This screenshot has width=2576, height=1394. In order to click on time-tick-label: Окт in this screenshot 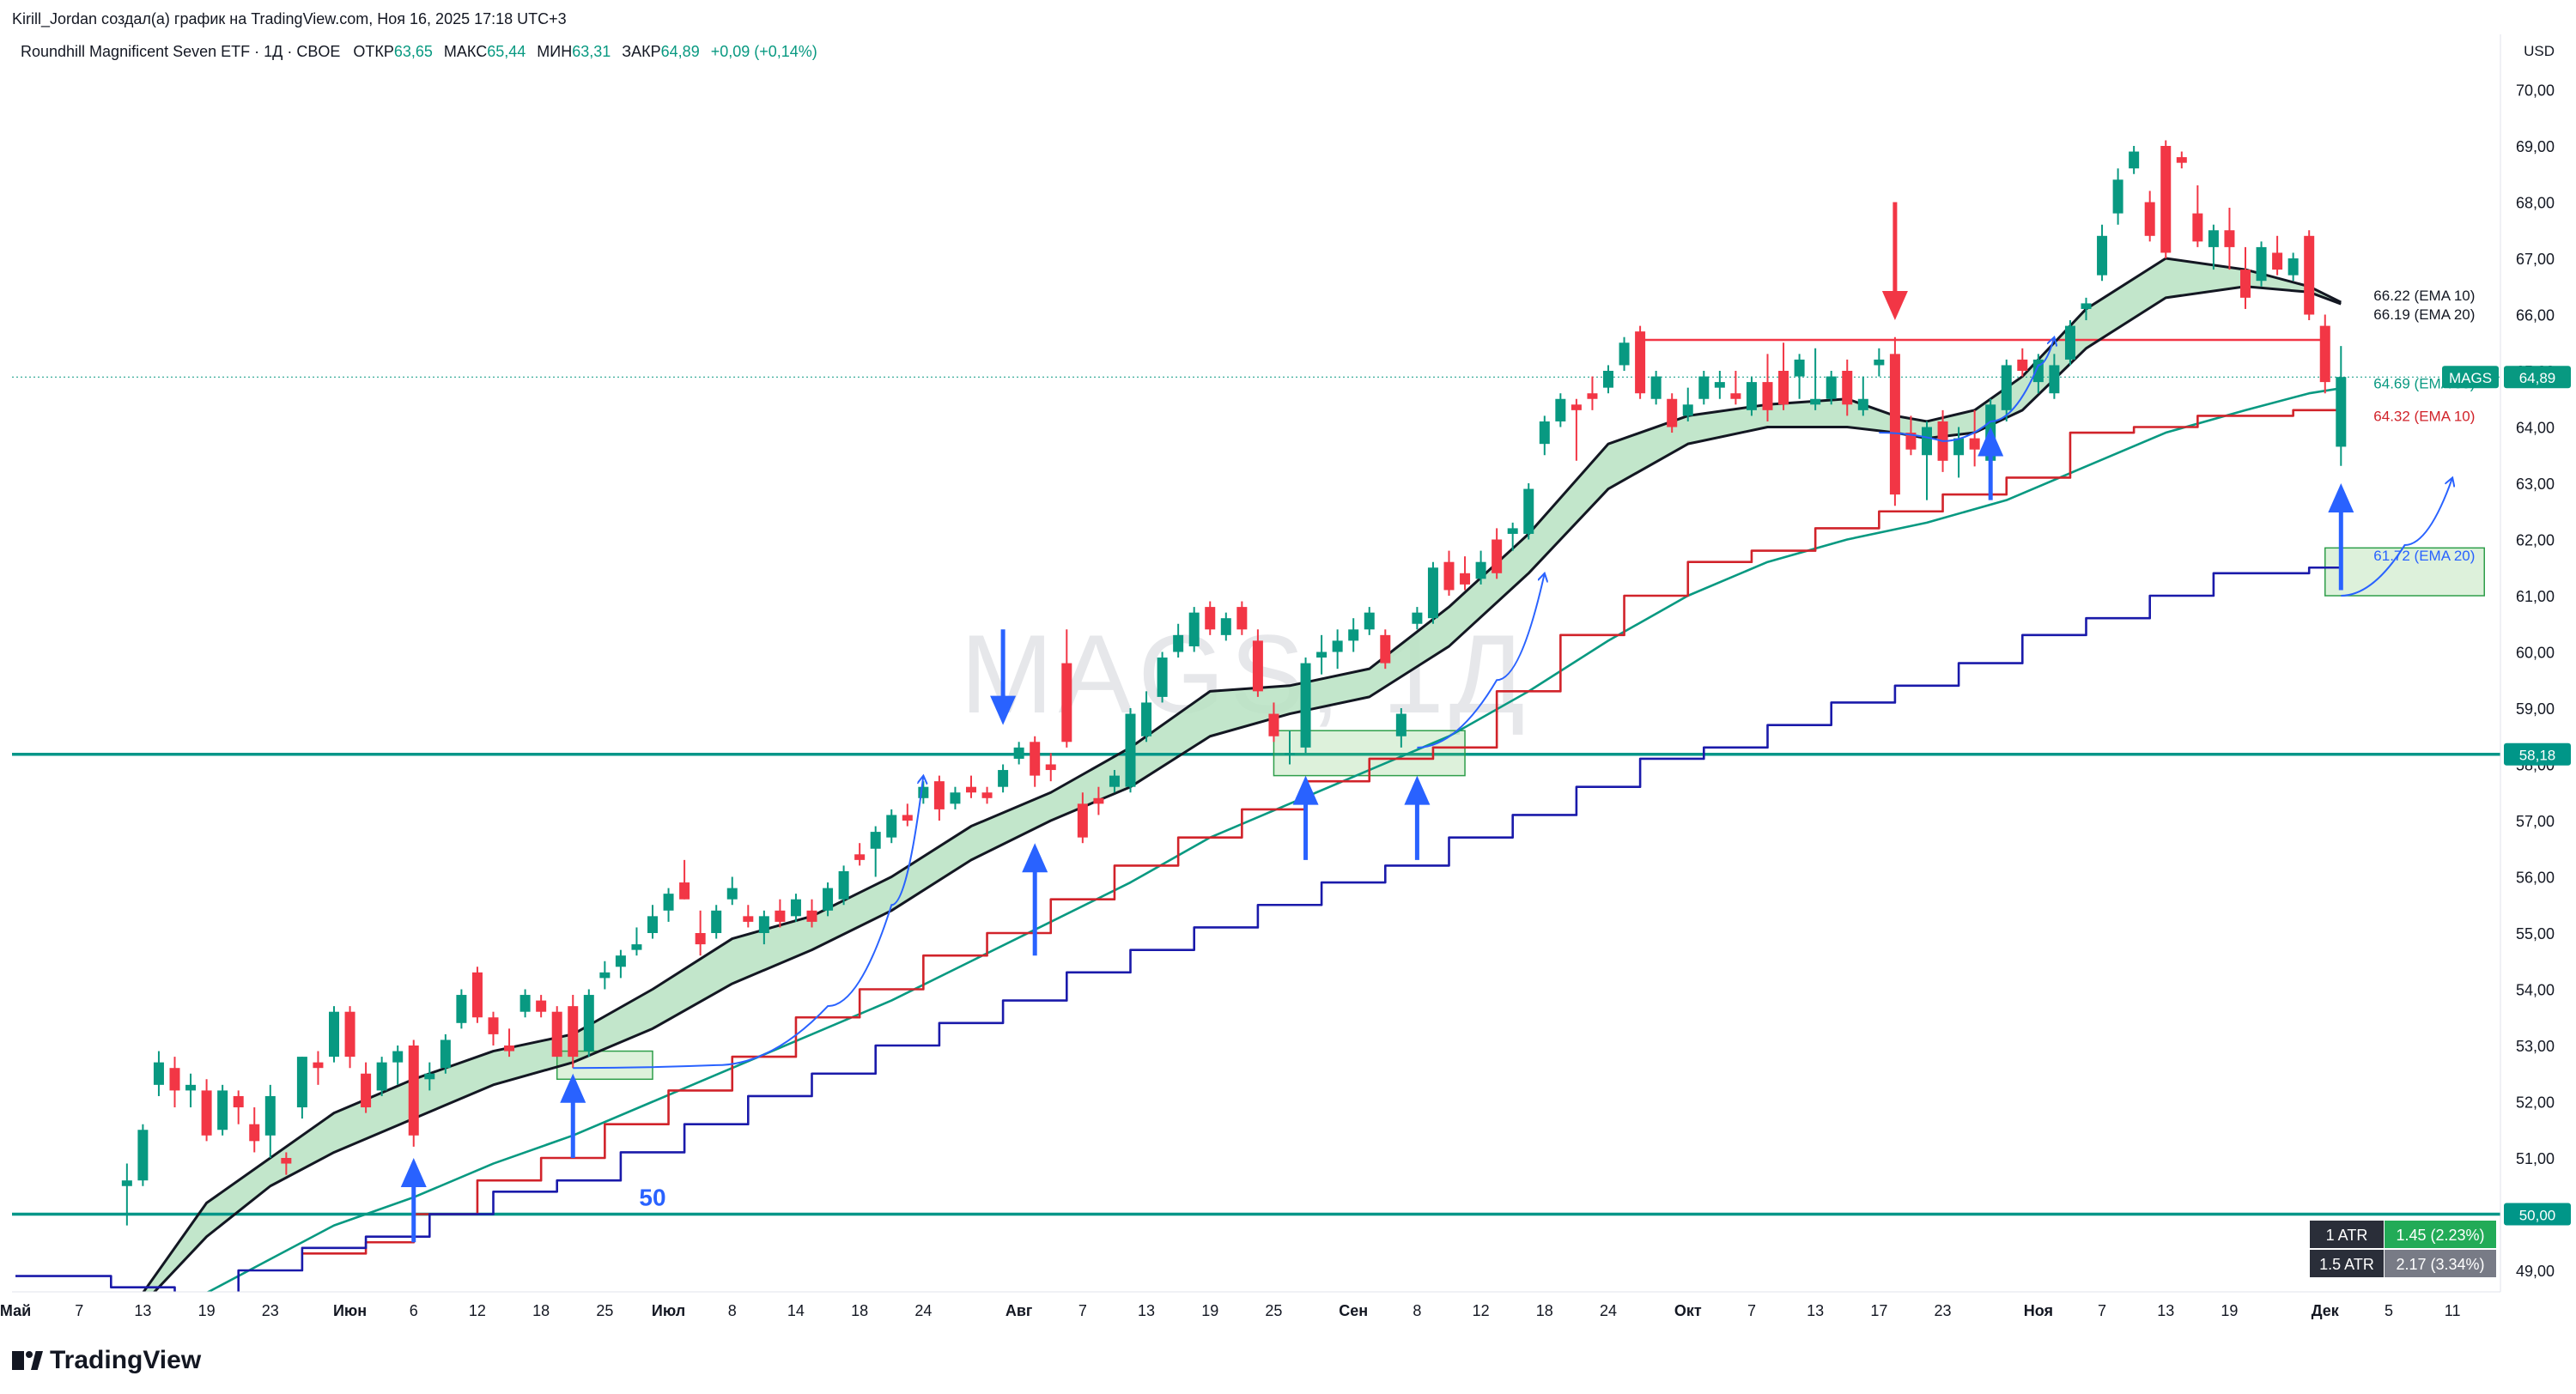, I will do `click(1688, 1310)`.